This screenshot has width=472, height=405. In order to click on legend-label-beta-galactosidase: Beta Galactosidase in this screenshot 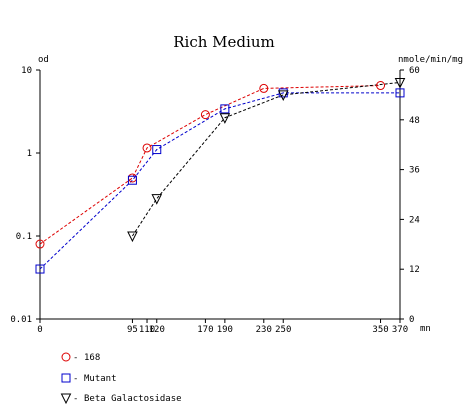, I will do `click(133, 399)`.